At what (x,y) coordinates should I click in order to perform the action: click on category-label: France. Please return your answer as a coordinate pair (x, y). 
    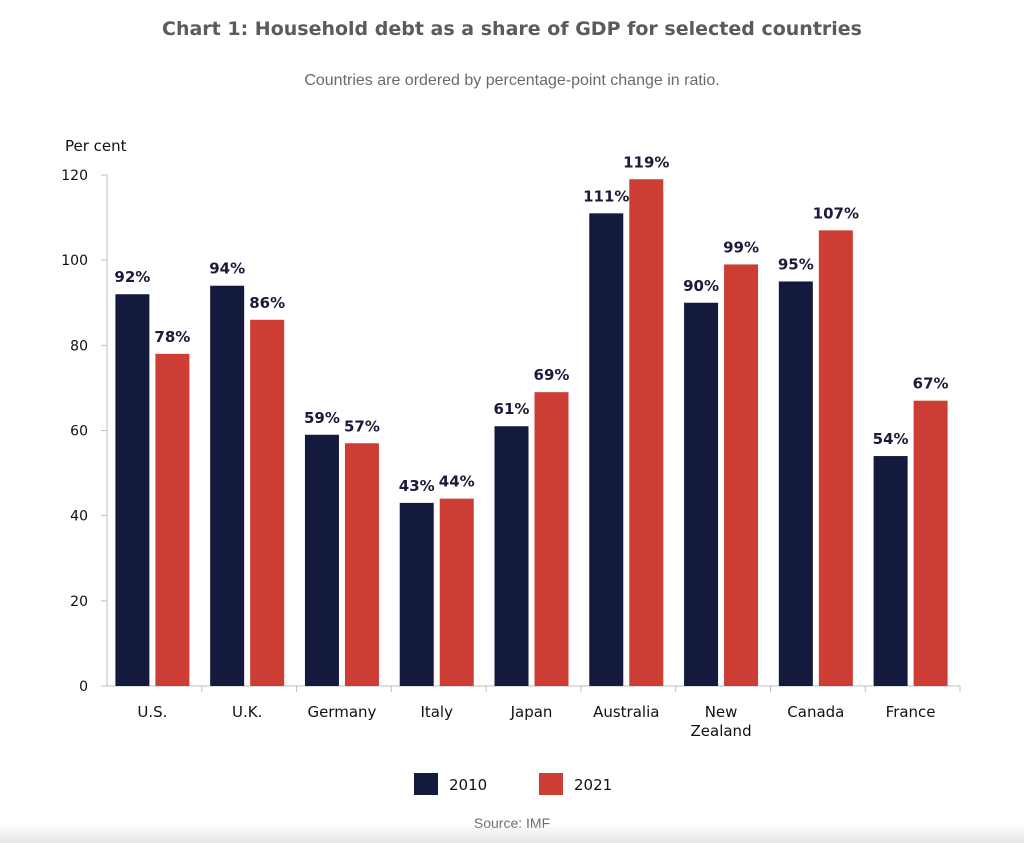
    Looking at the image, I should click on (911, 712).